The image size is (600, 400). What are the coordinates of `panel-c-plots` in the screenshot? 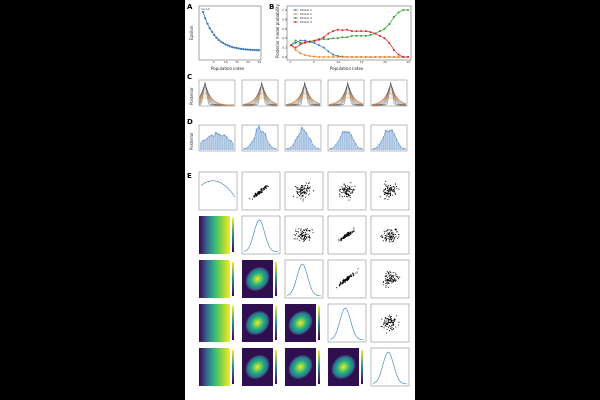 It's located at (303, 93).